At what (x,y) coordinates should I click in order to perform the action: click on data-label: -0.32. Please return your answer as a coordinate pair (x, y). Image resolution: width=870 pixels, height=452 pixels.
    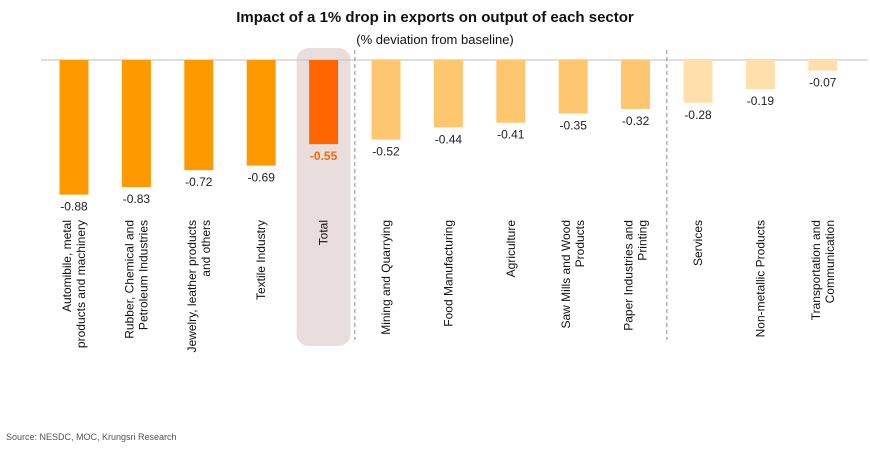
    Looking at the image, I should click on (636, 121).